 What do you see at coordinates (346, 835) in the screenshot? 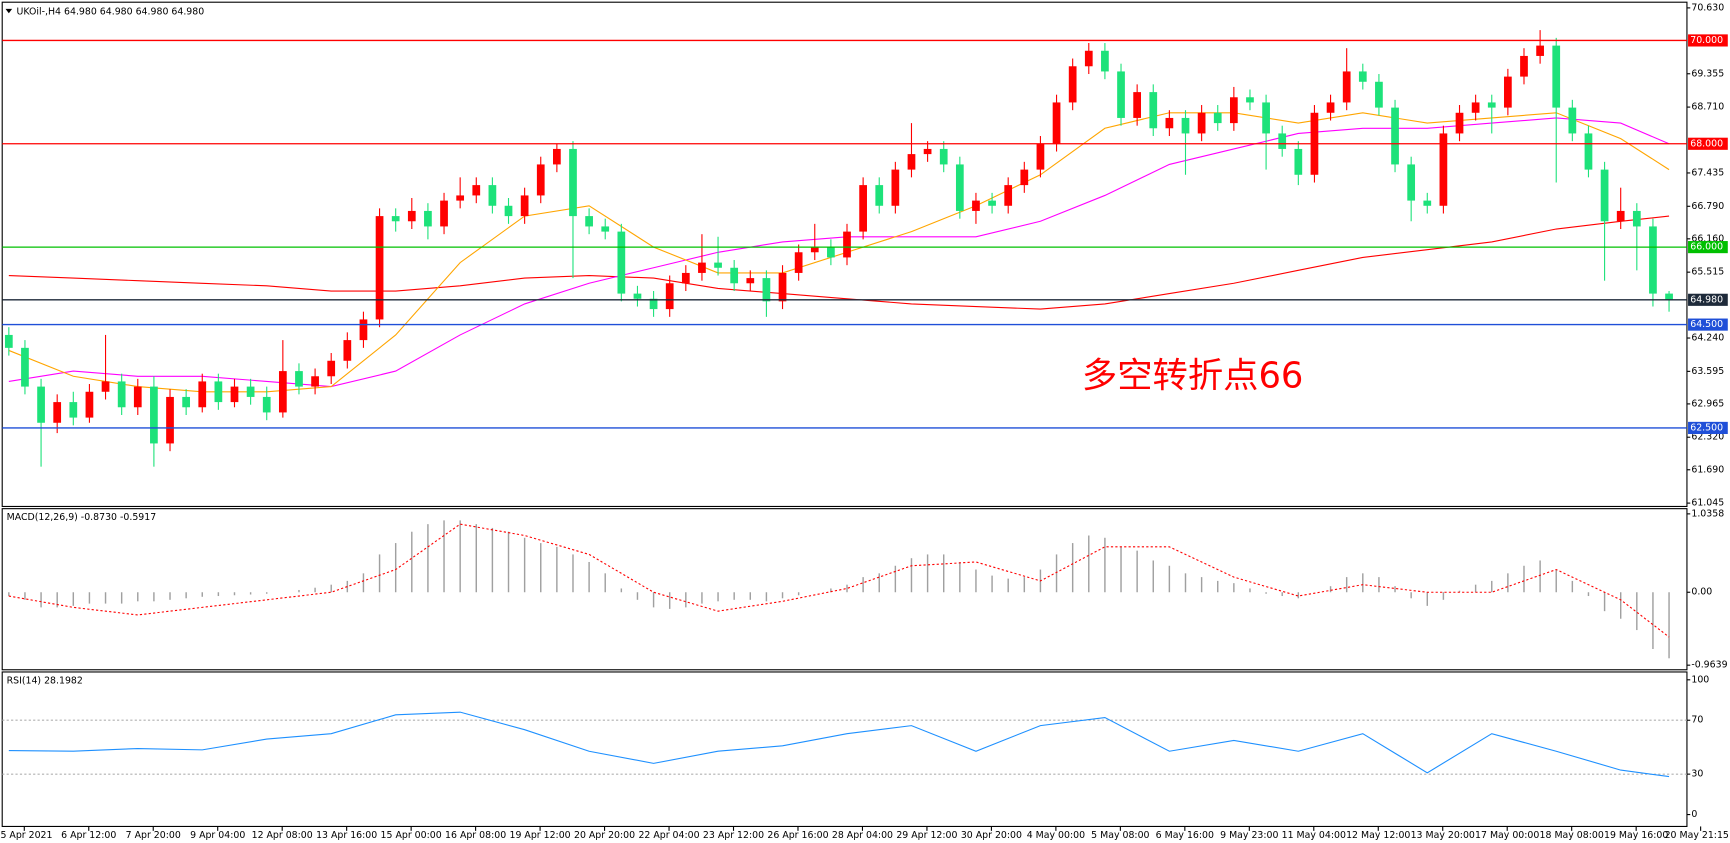
I see `x-tick-label: 13 Apr 16:00` at bounding box center [346, 835].